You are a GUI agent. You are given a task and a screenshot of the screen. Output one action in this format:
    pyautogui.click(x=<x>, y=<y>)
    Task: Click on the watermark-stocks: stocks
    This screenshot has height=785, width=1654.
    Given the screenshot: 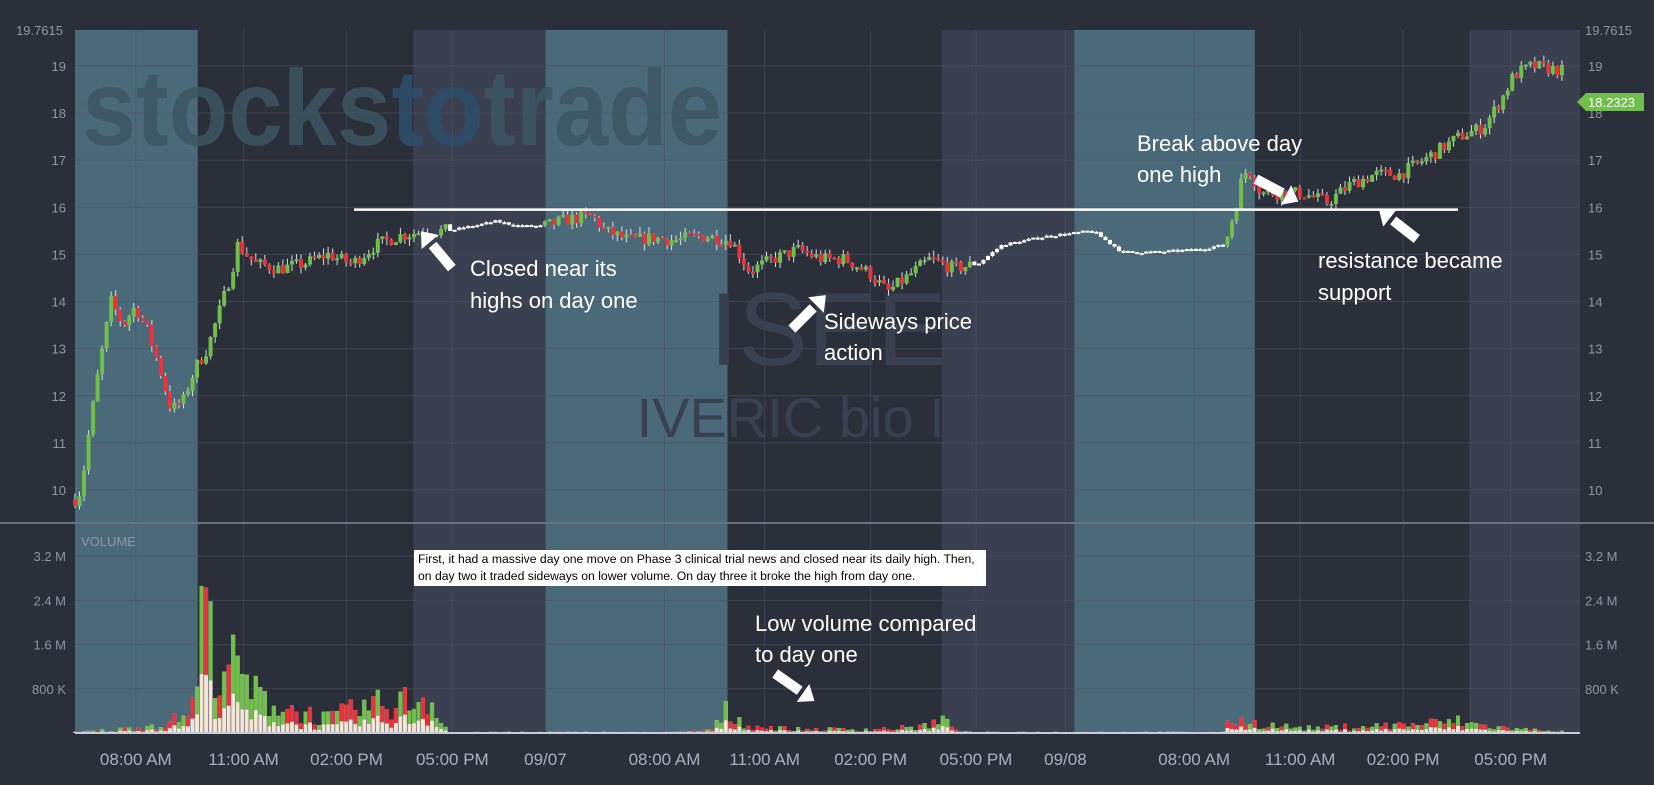 What is the action you would take?
    pyautogui.click(x=236, y=107)
    